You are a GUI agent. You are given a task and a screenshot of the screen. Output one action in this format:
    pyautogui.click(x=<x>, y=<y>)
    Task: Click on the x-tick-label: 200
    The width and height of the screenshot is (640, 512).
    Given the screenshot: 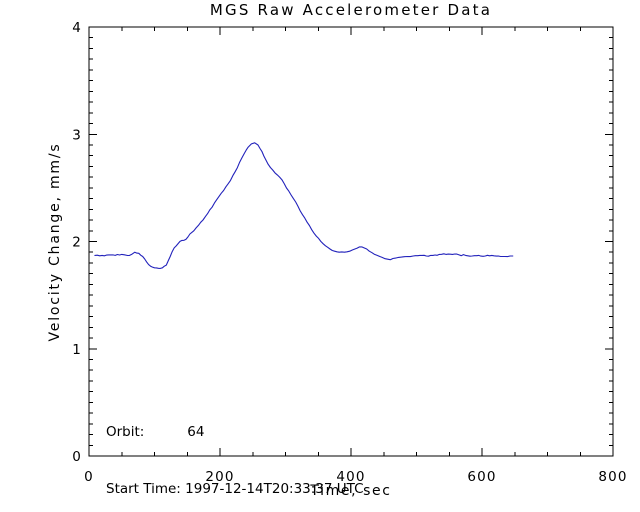 What is the action you would take?
    pyautogui.click(x=219, y=477)
    